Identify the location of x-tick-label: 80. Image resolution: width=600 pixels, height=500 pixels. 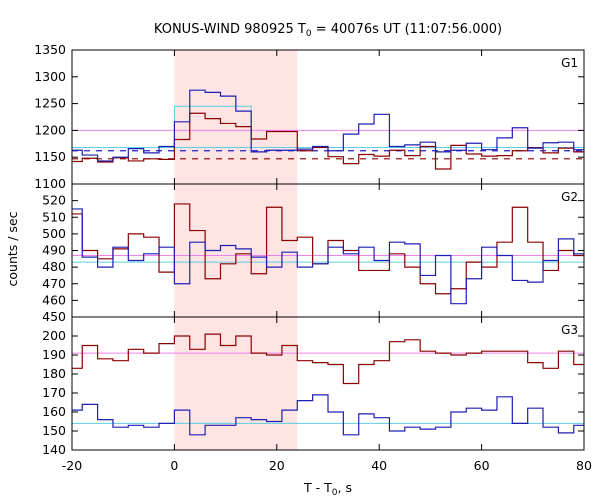
(584, 465).